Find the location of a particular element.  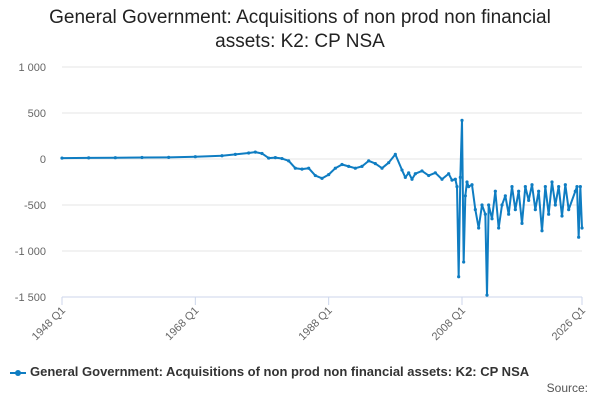

y-tick-label: -500 is located at coordinates (35, 206).